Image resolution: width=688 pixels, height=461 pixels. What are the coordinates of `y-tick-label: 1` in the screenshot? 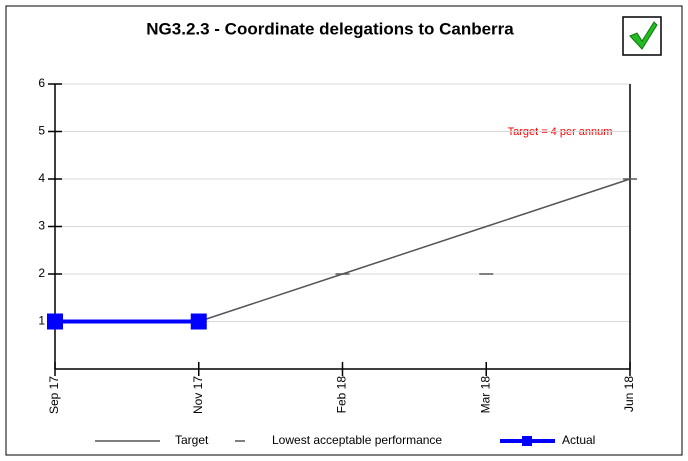 It's located at (41, 321).